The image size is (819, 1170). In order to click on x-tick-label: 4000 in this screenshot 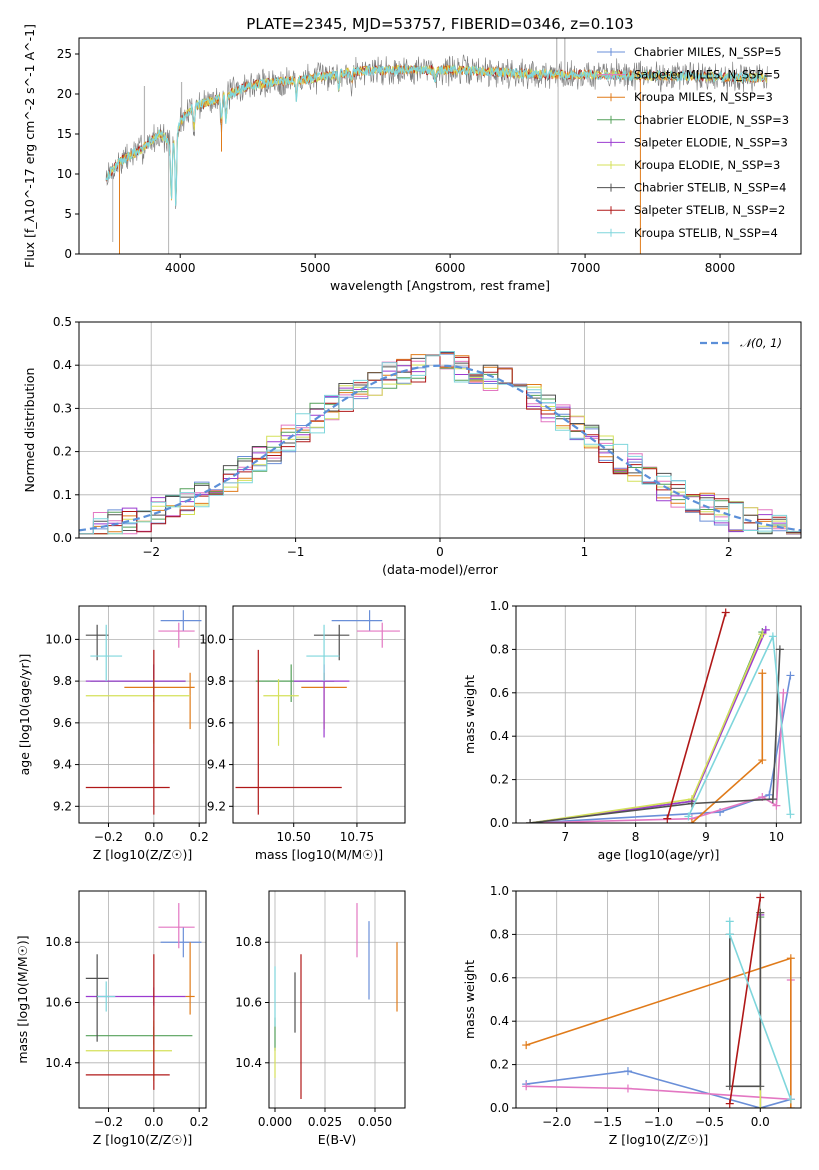, I will do `click(180, 268)`.